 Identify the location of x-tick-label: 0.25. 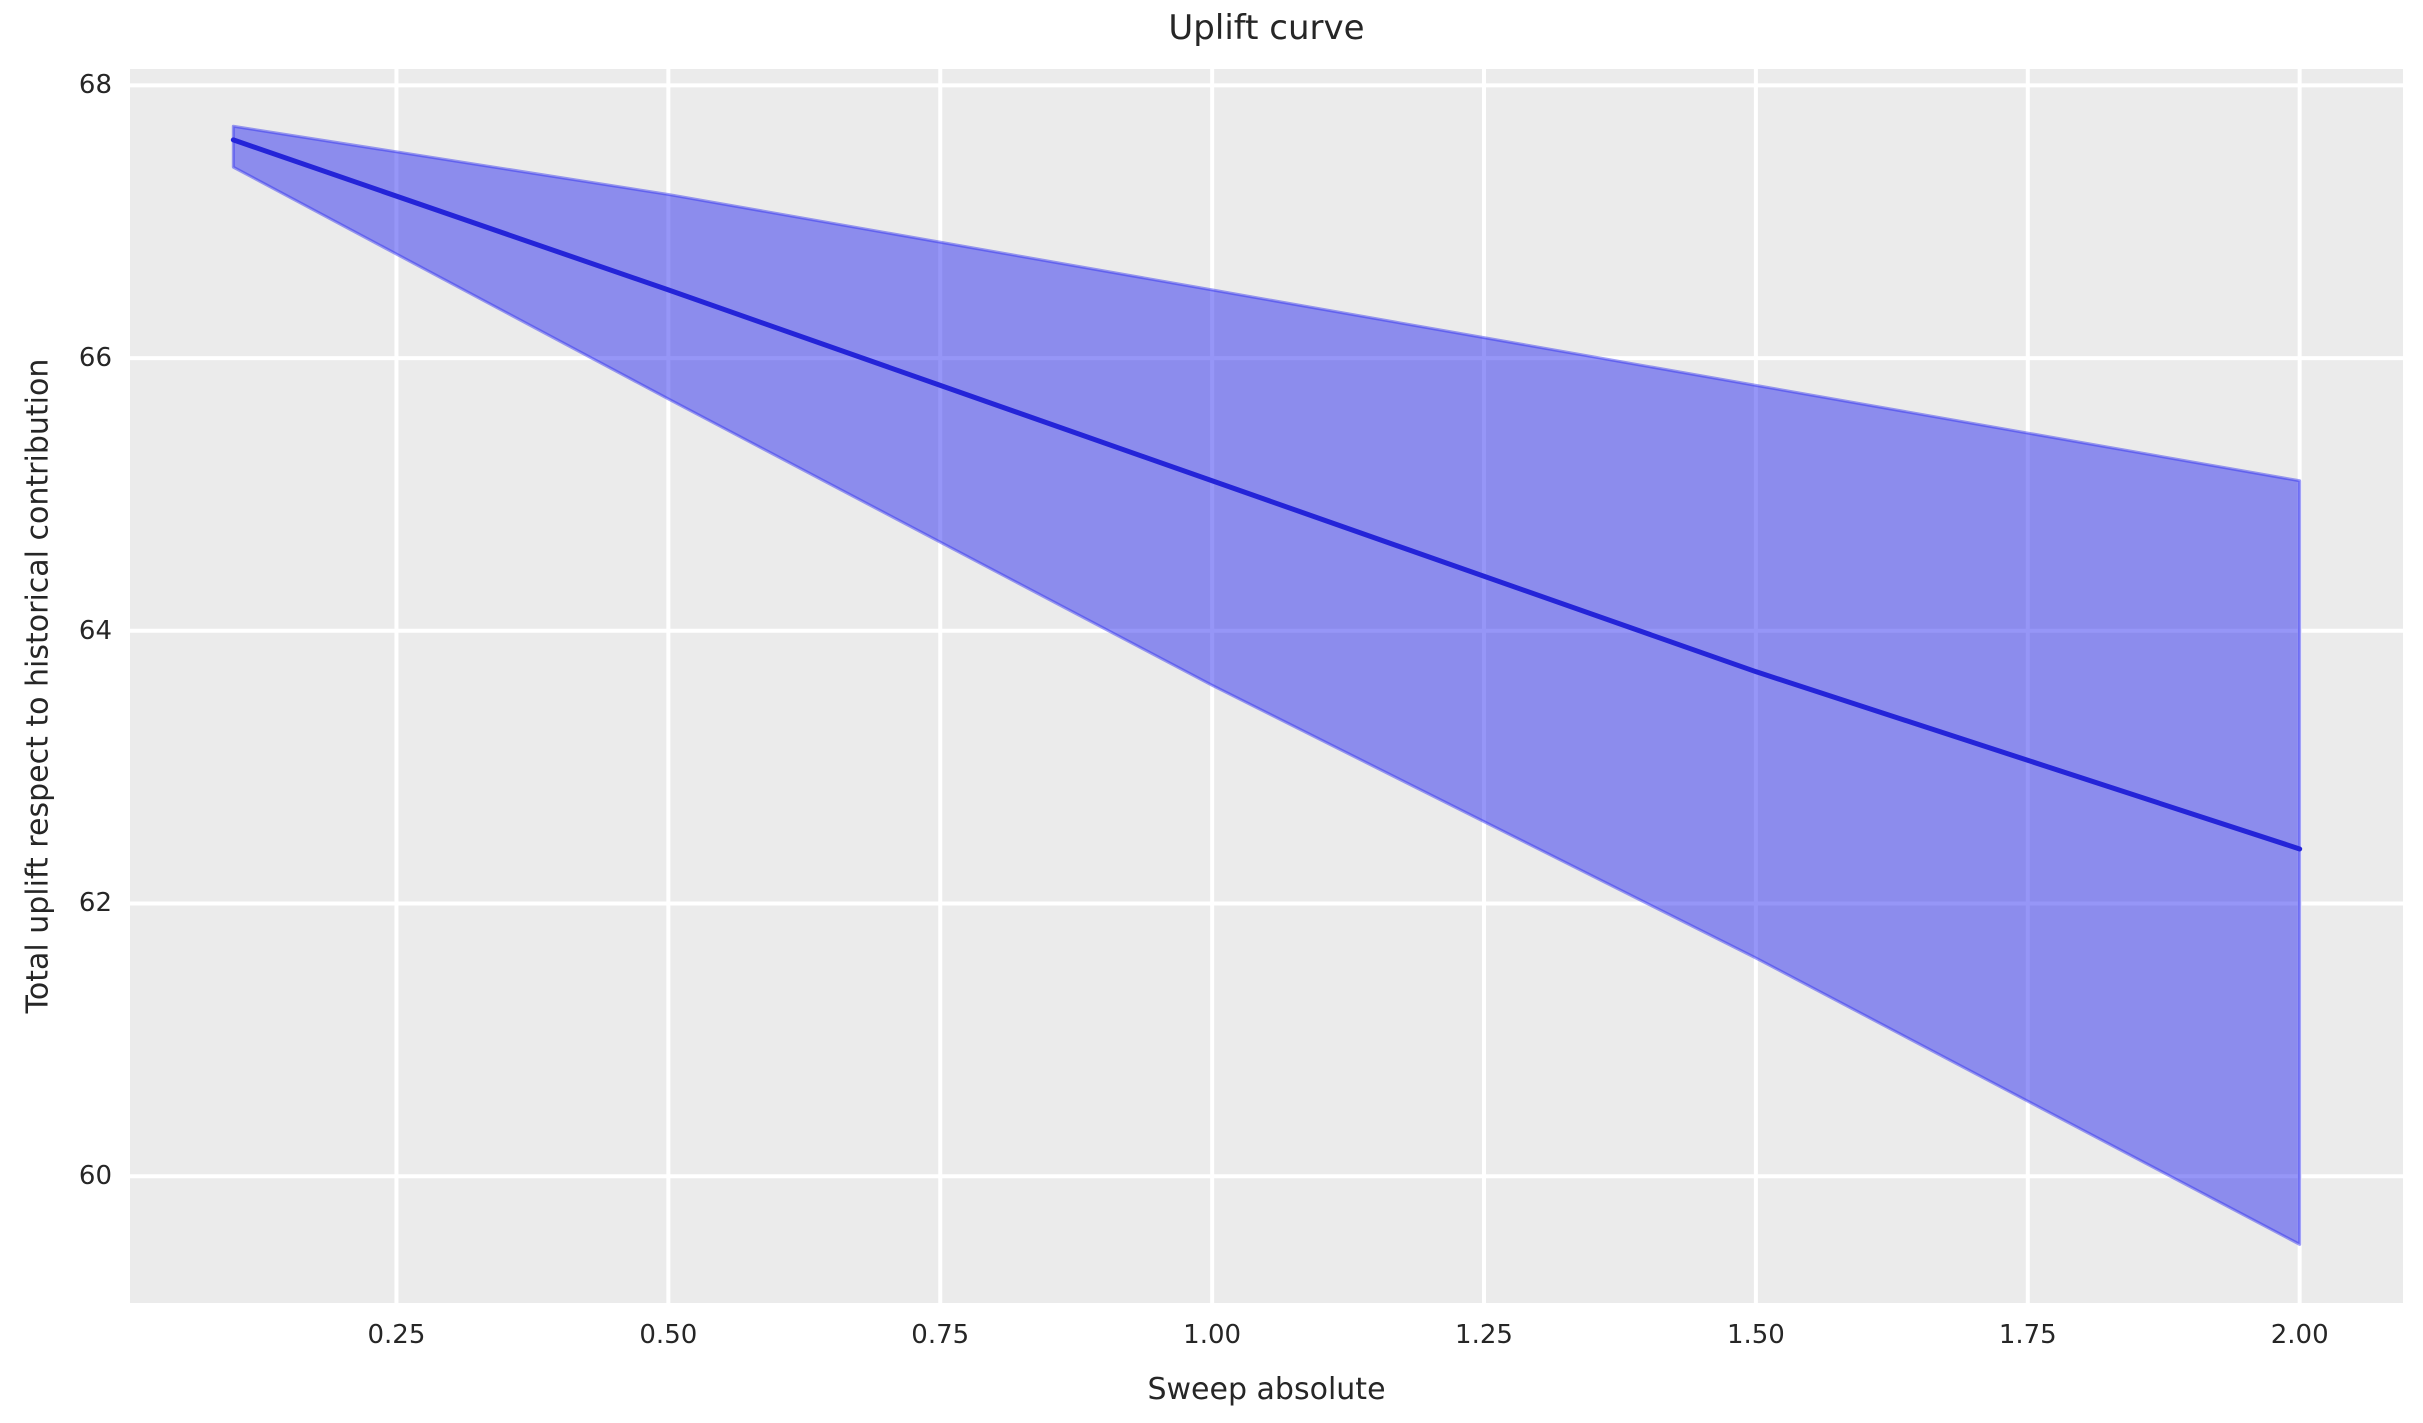
(396, 1335).